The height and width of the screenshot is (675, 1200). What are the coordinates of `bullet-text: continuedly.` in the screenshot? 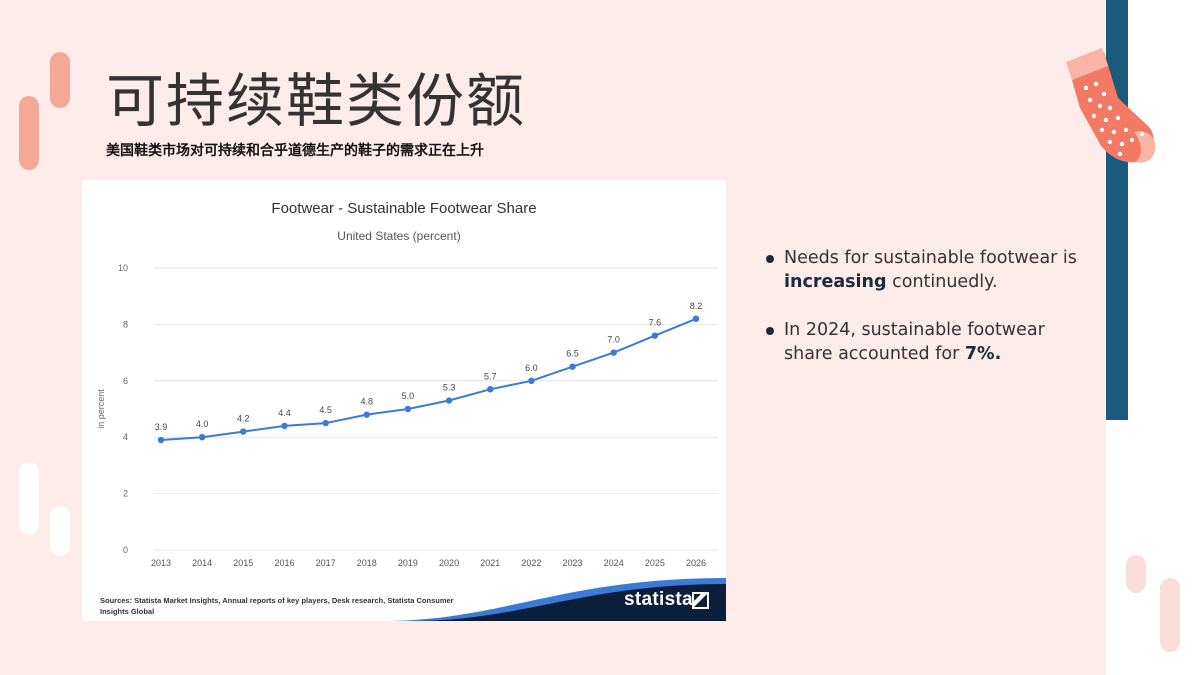 It's located at (942, 282).